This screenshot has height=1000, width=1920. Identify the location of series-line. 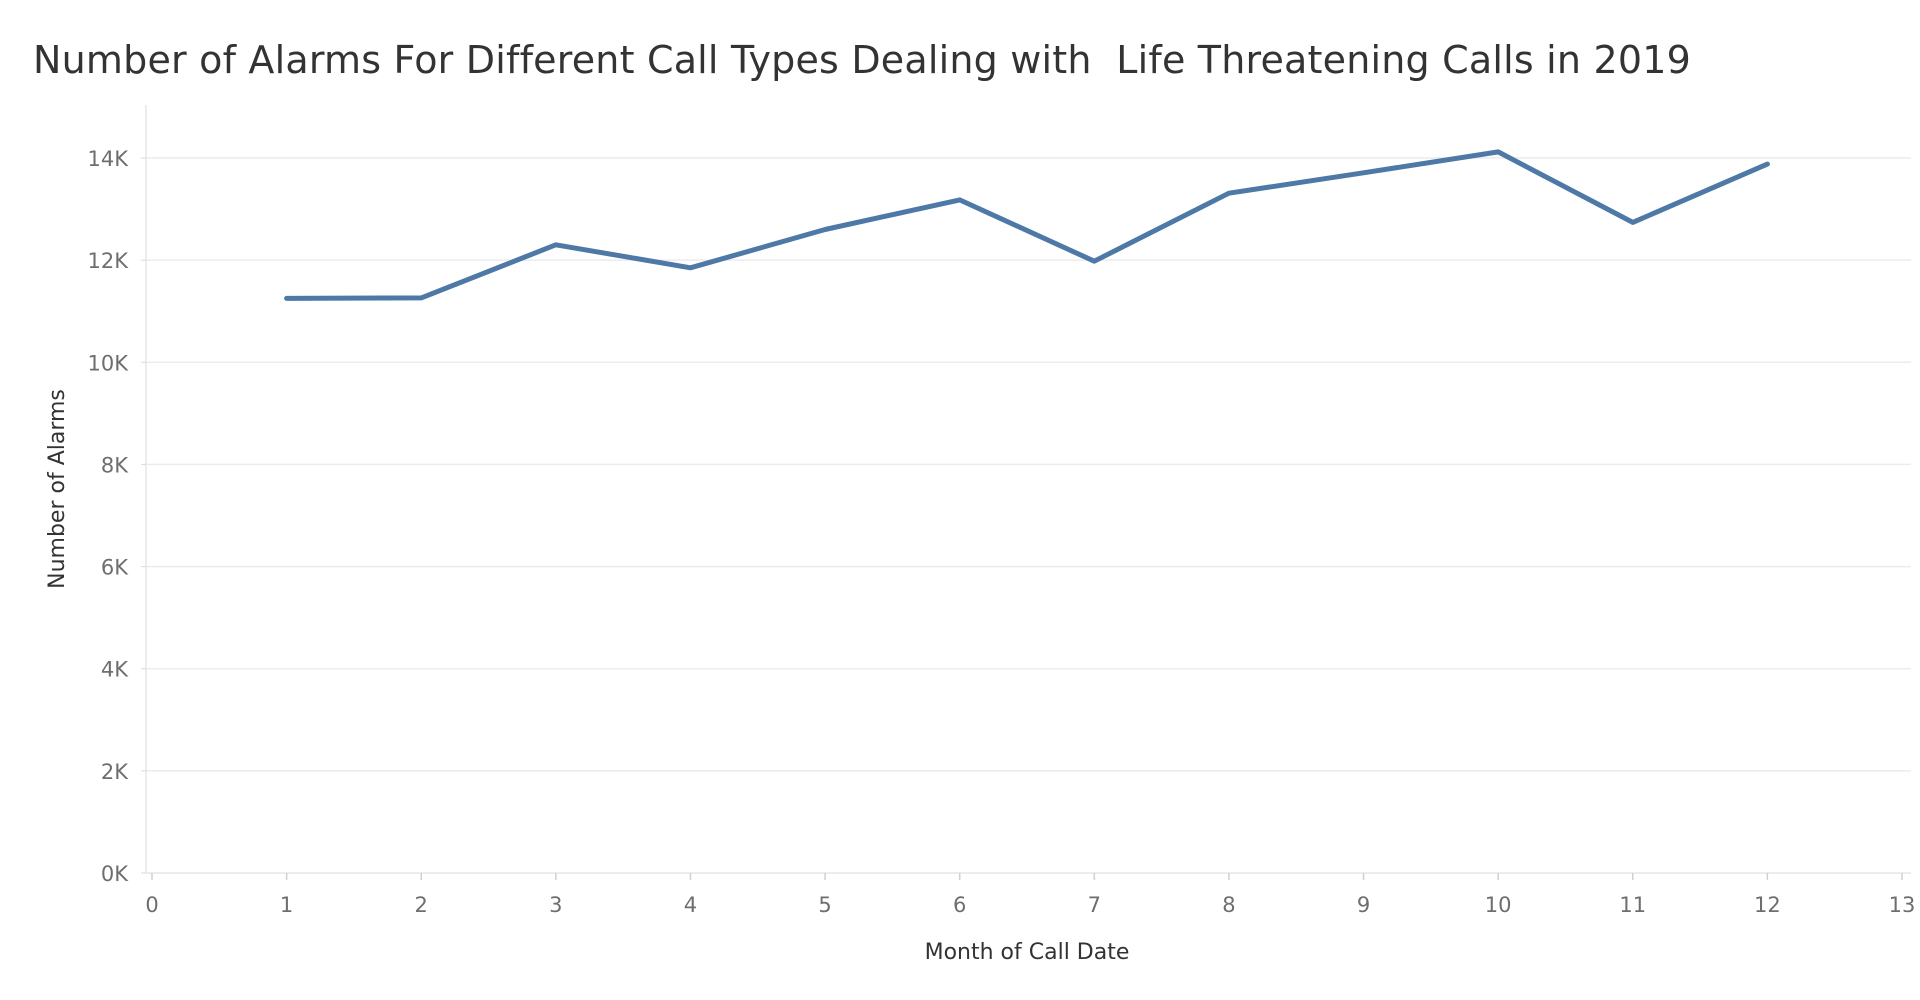
(1027, 225).